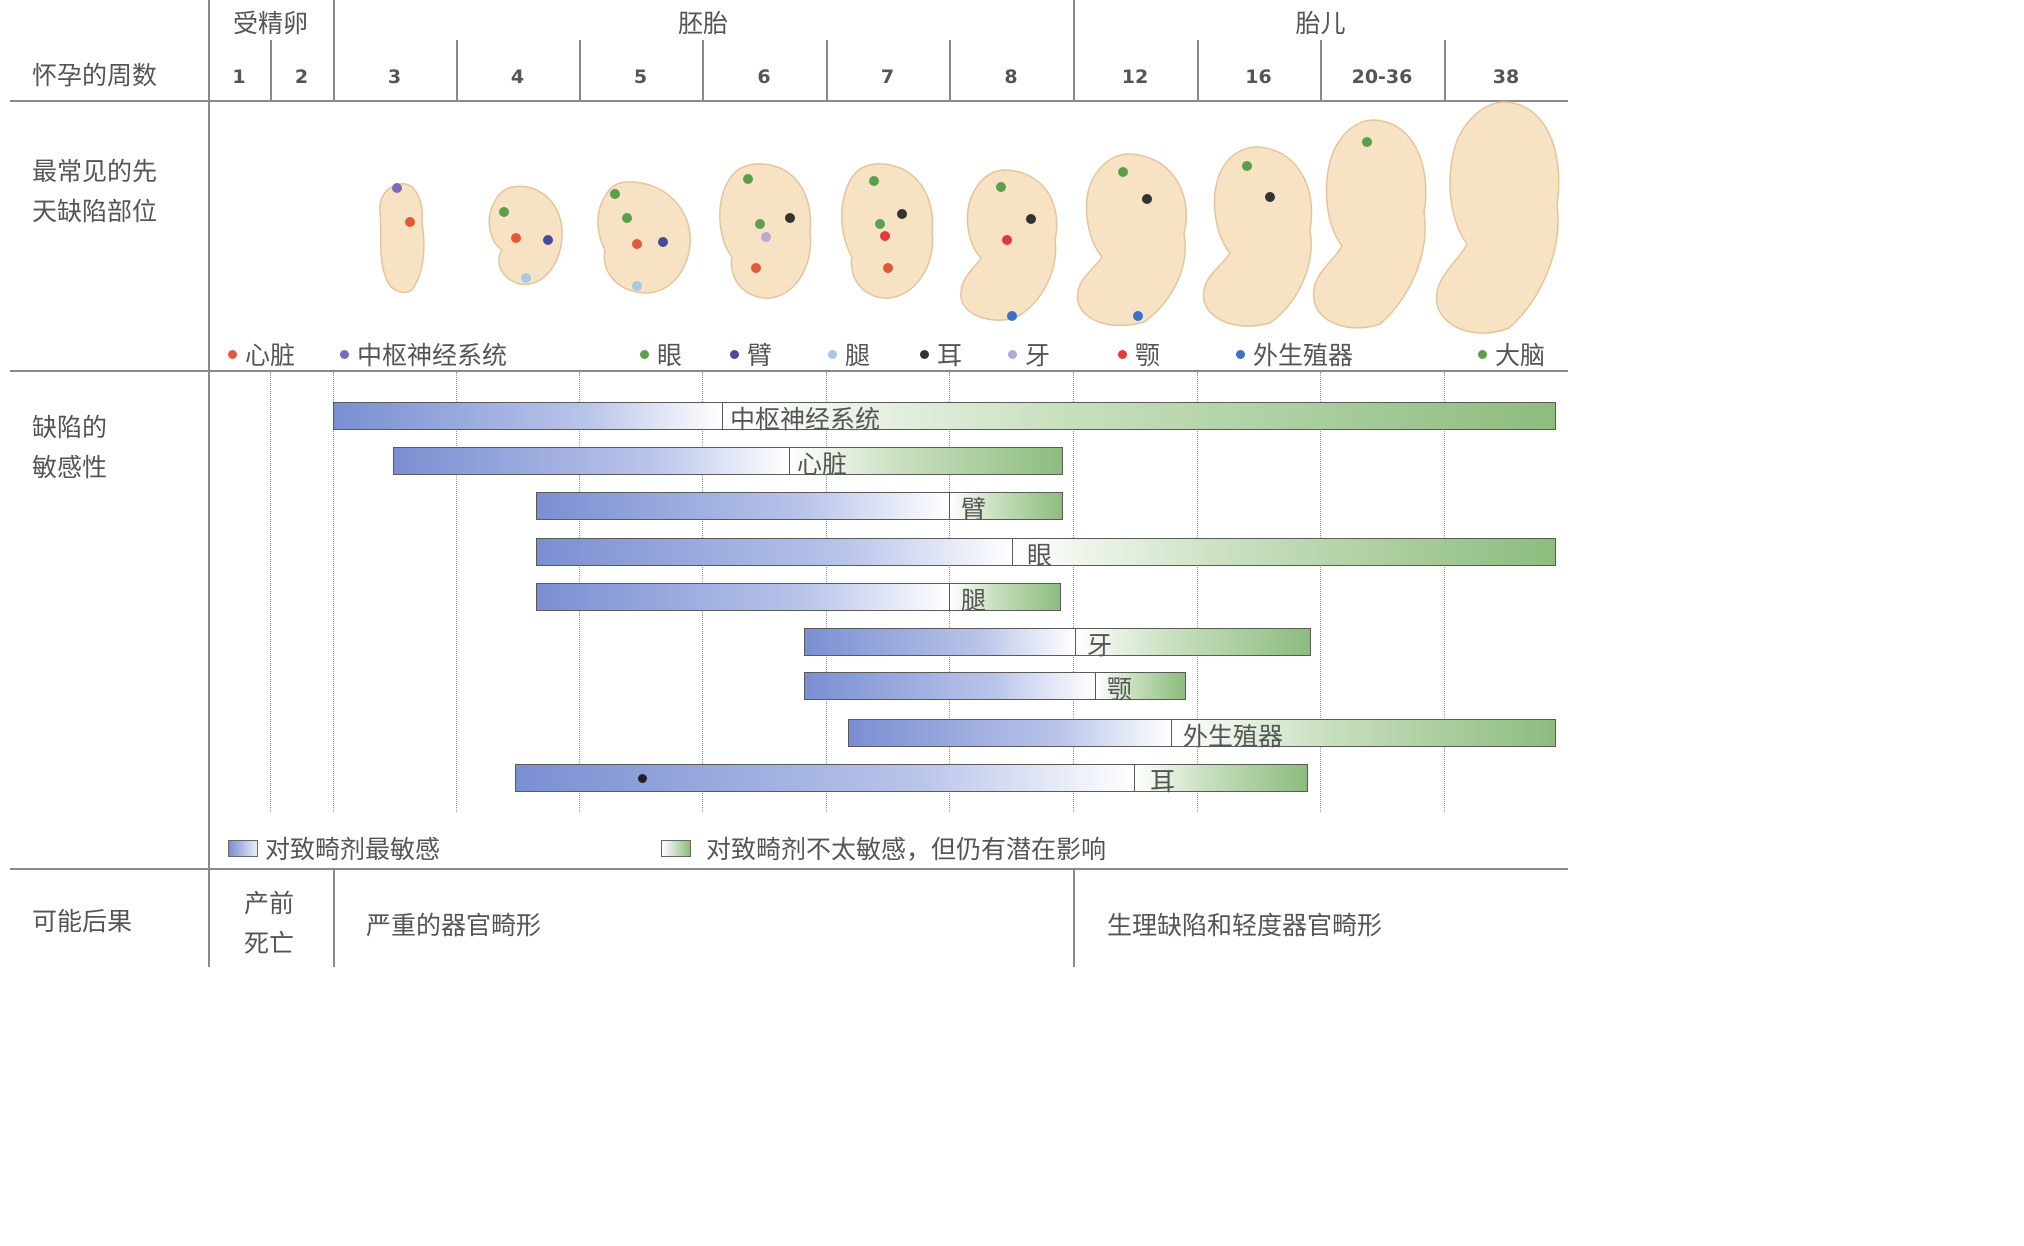  Describe the element at coordinates (924, 354) in the screenshot. I see `ear-dot-icon` at that location.